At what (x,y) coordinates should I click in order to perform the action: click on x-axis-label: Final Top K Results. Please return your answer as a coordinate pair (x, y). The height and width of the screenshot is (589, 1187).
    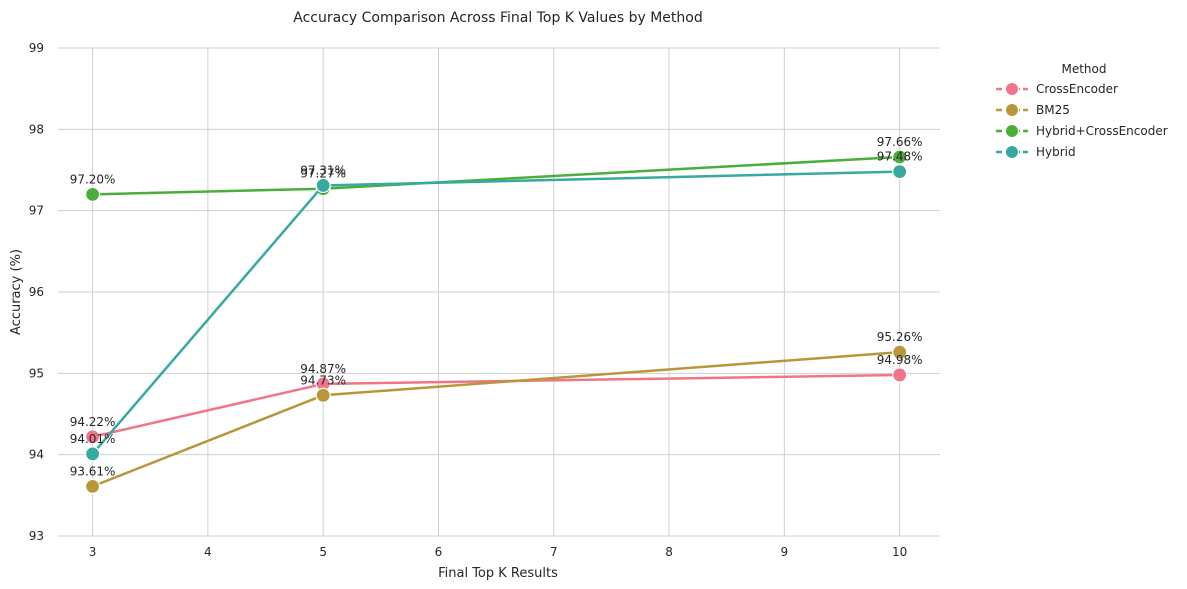
    Looking at the image, I should click on (498, 573).